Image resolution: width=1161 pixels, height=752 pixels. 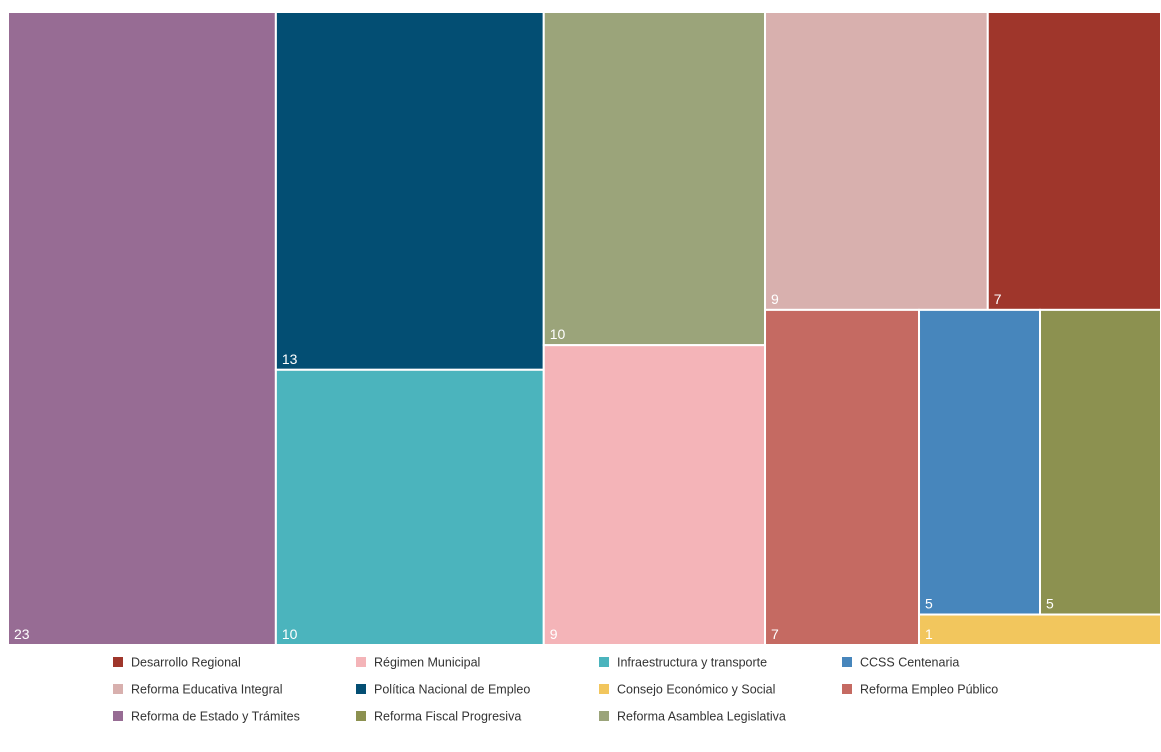 I want to click on tile-regimen-municipal, so click(x=654, y=495).